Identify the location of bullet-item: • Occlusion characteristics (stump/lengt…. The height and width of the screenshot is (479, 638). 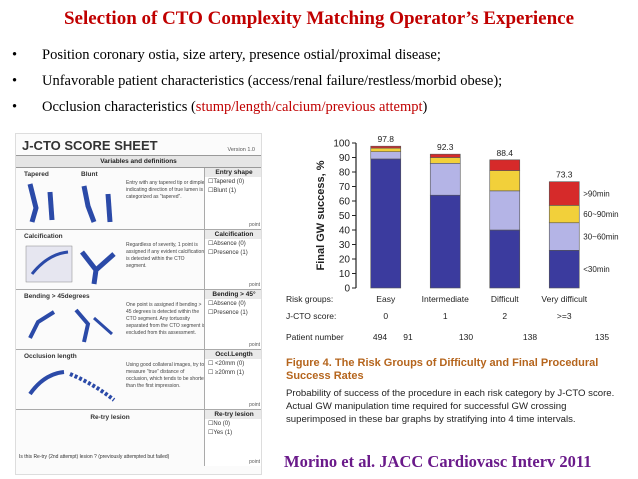
(322, 107).